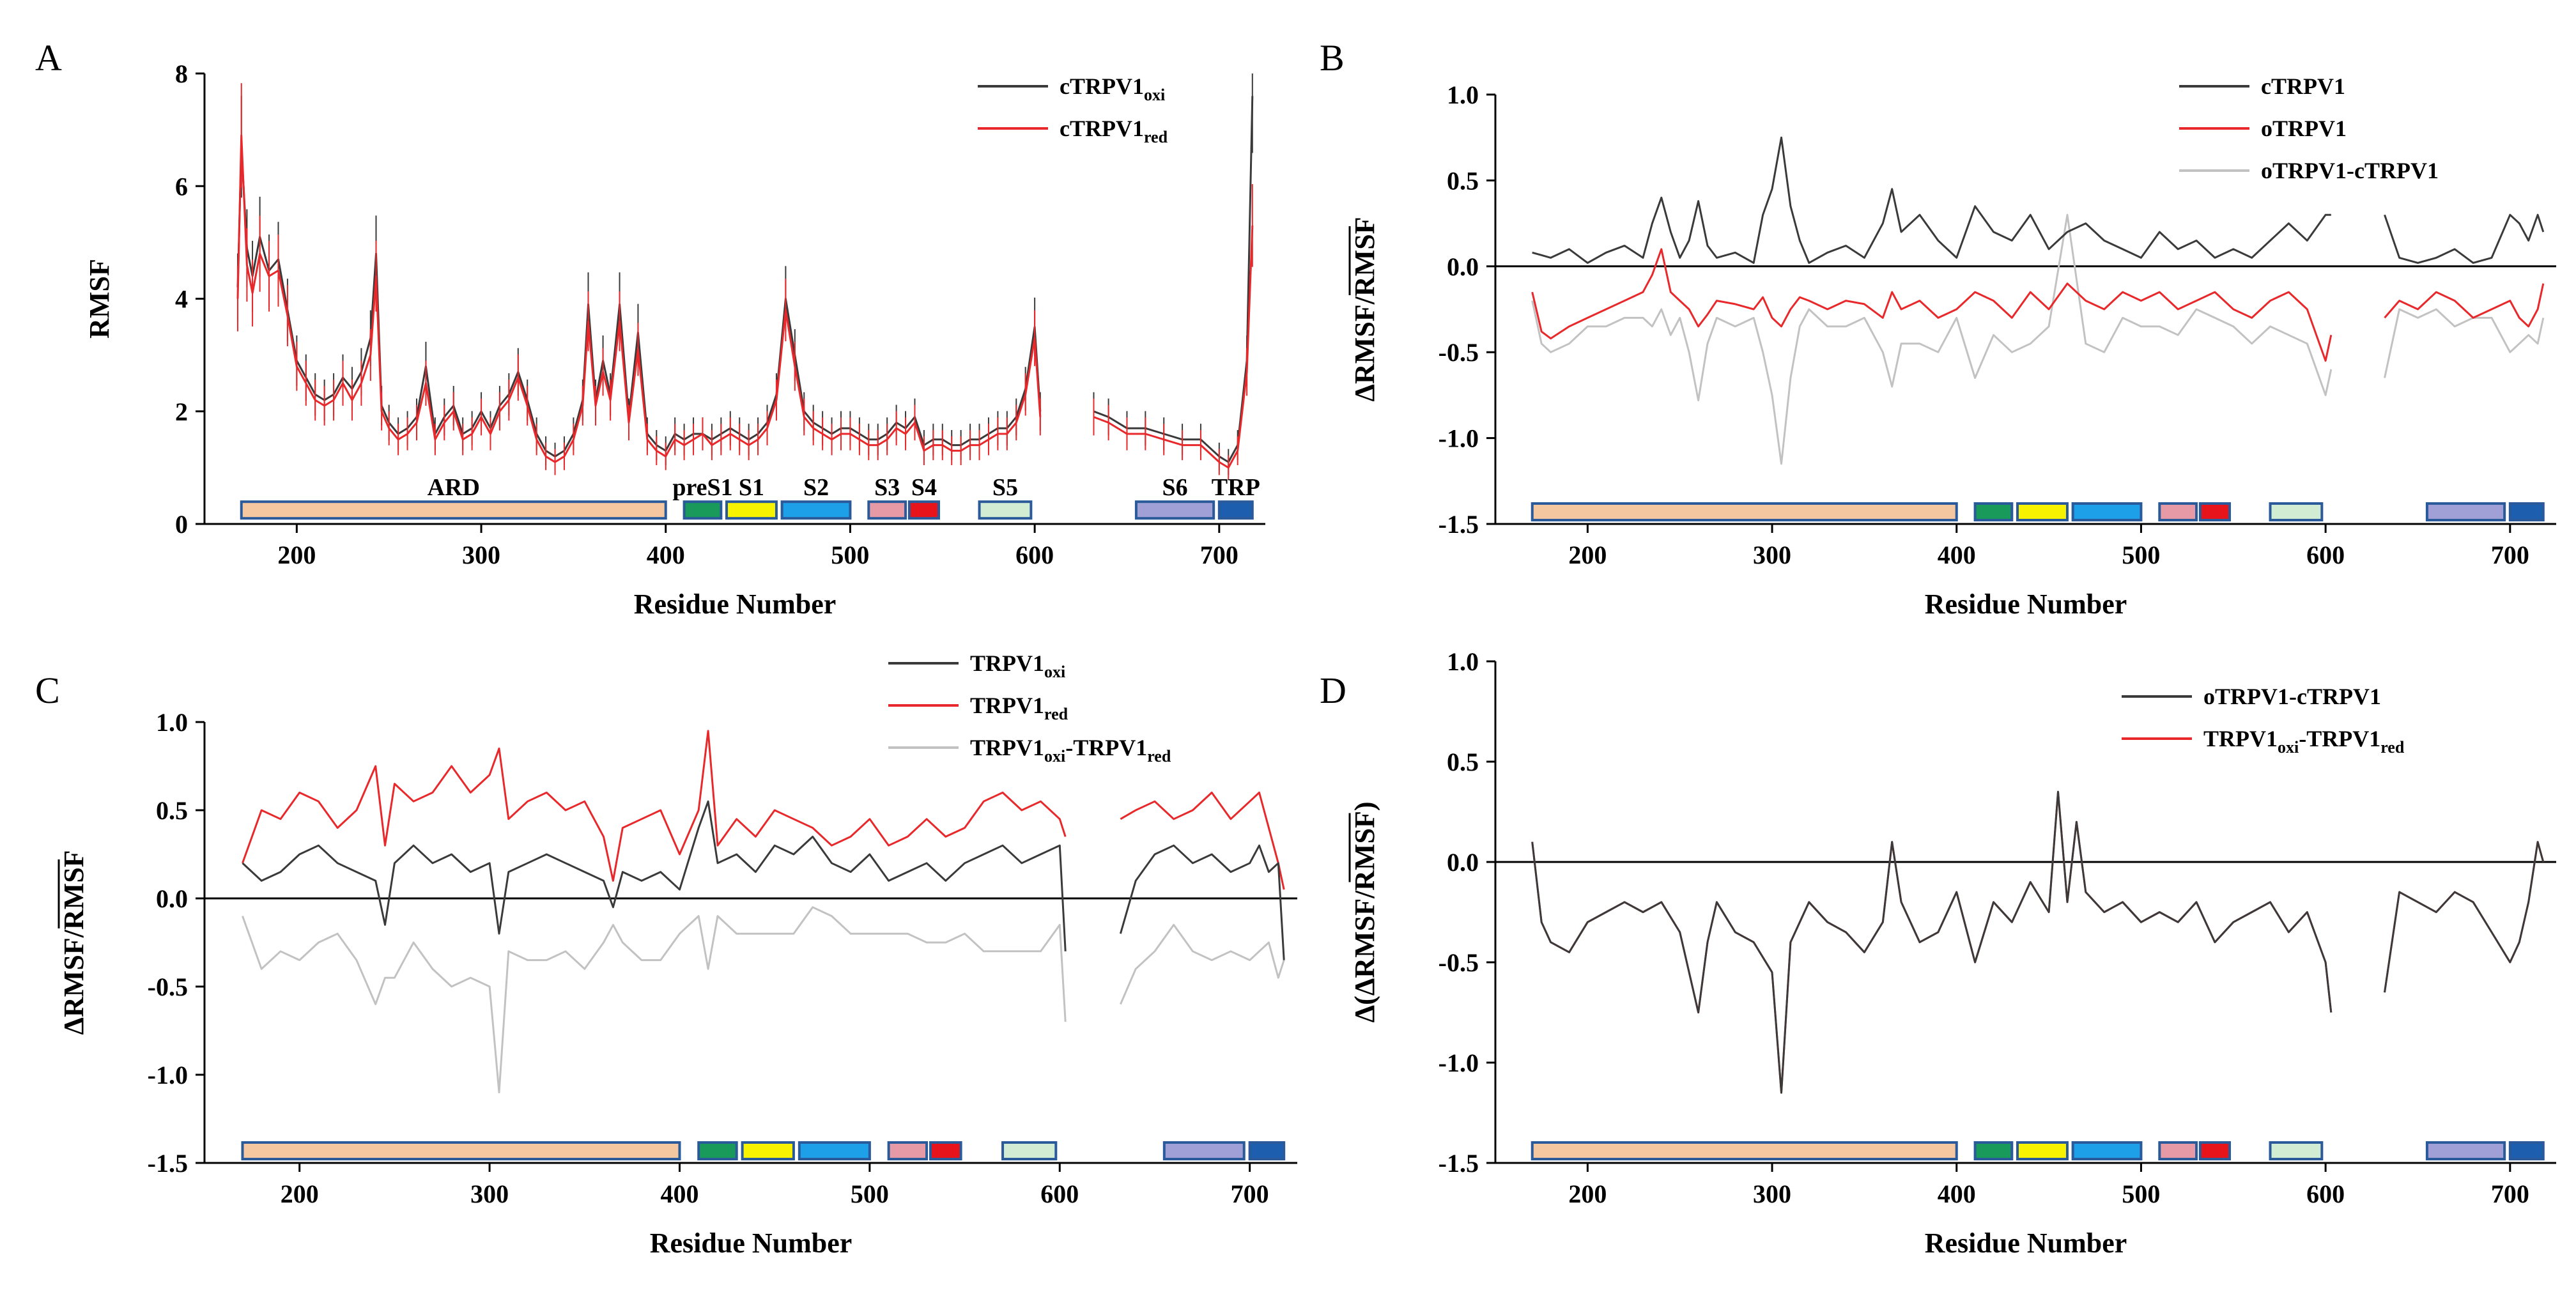  Describe the element at coordinates (1005, 488) in the screenshot. I see `domain-label-s5: S5` at that location.